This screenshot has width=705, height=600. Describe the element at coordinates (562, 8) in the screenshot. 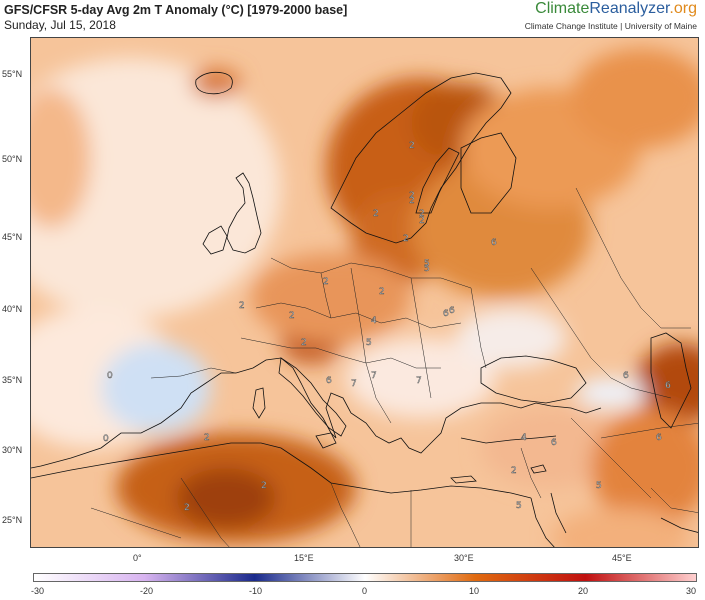

I see `brand-part1: Climate` at that location.